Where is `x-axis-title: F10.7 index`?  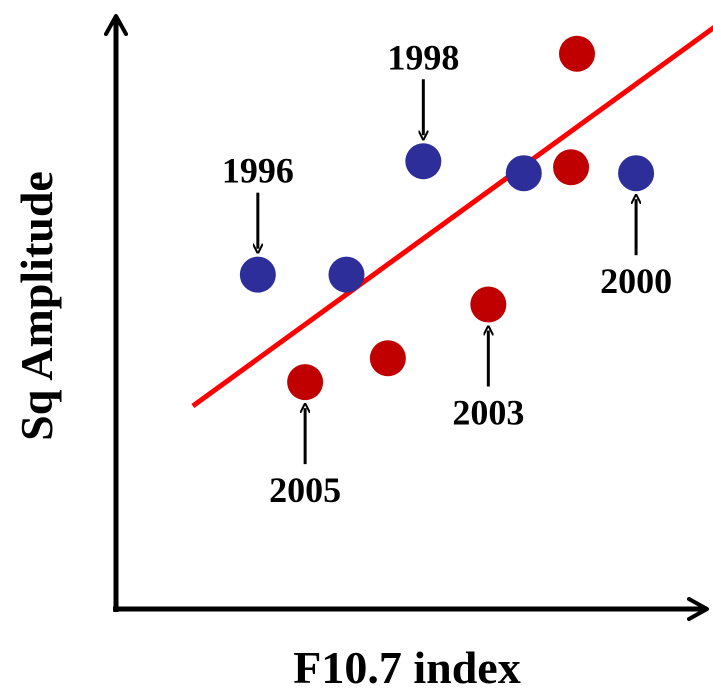 x-axis-title: F10.7 index is located at coordinates (406, 666).